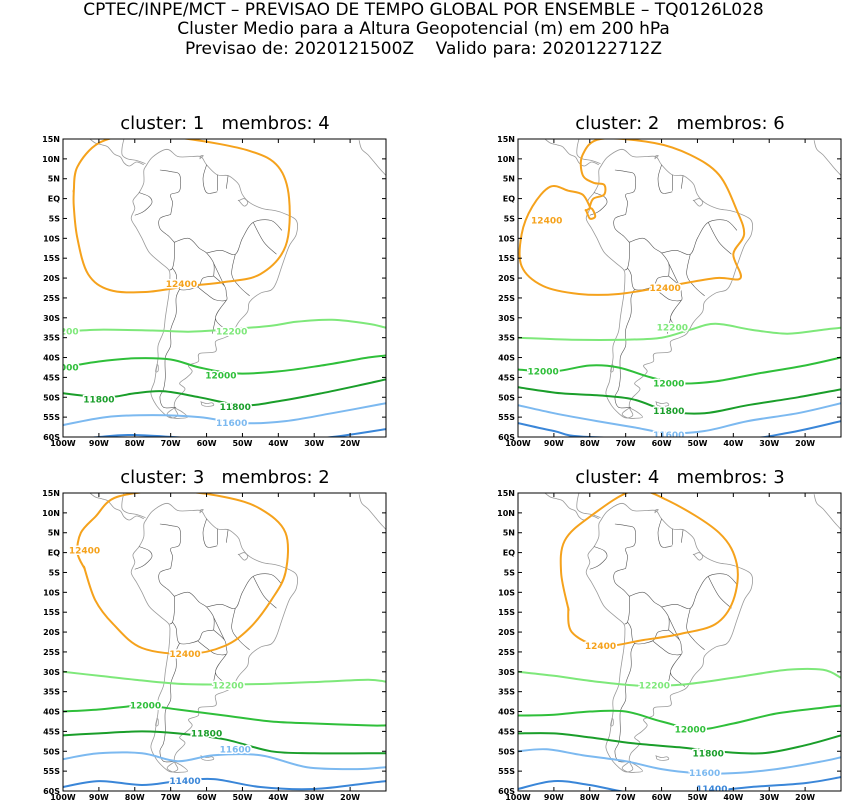  What do you see at coordinates (225, 477) in the screenshot?
I see `panel-3-title: cluster: 3 membros: 2` at bounding box center [225, 477].